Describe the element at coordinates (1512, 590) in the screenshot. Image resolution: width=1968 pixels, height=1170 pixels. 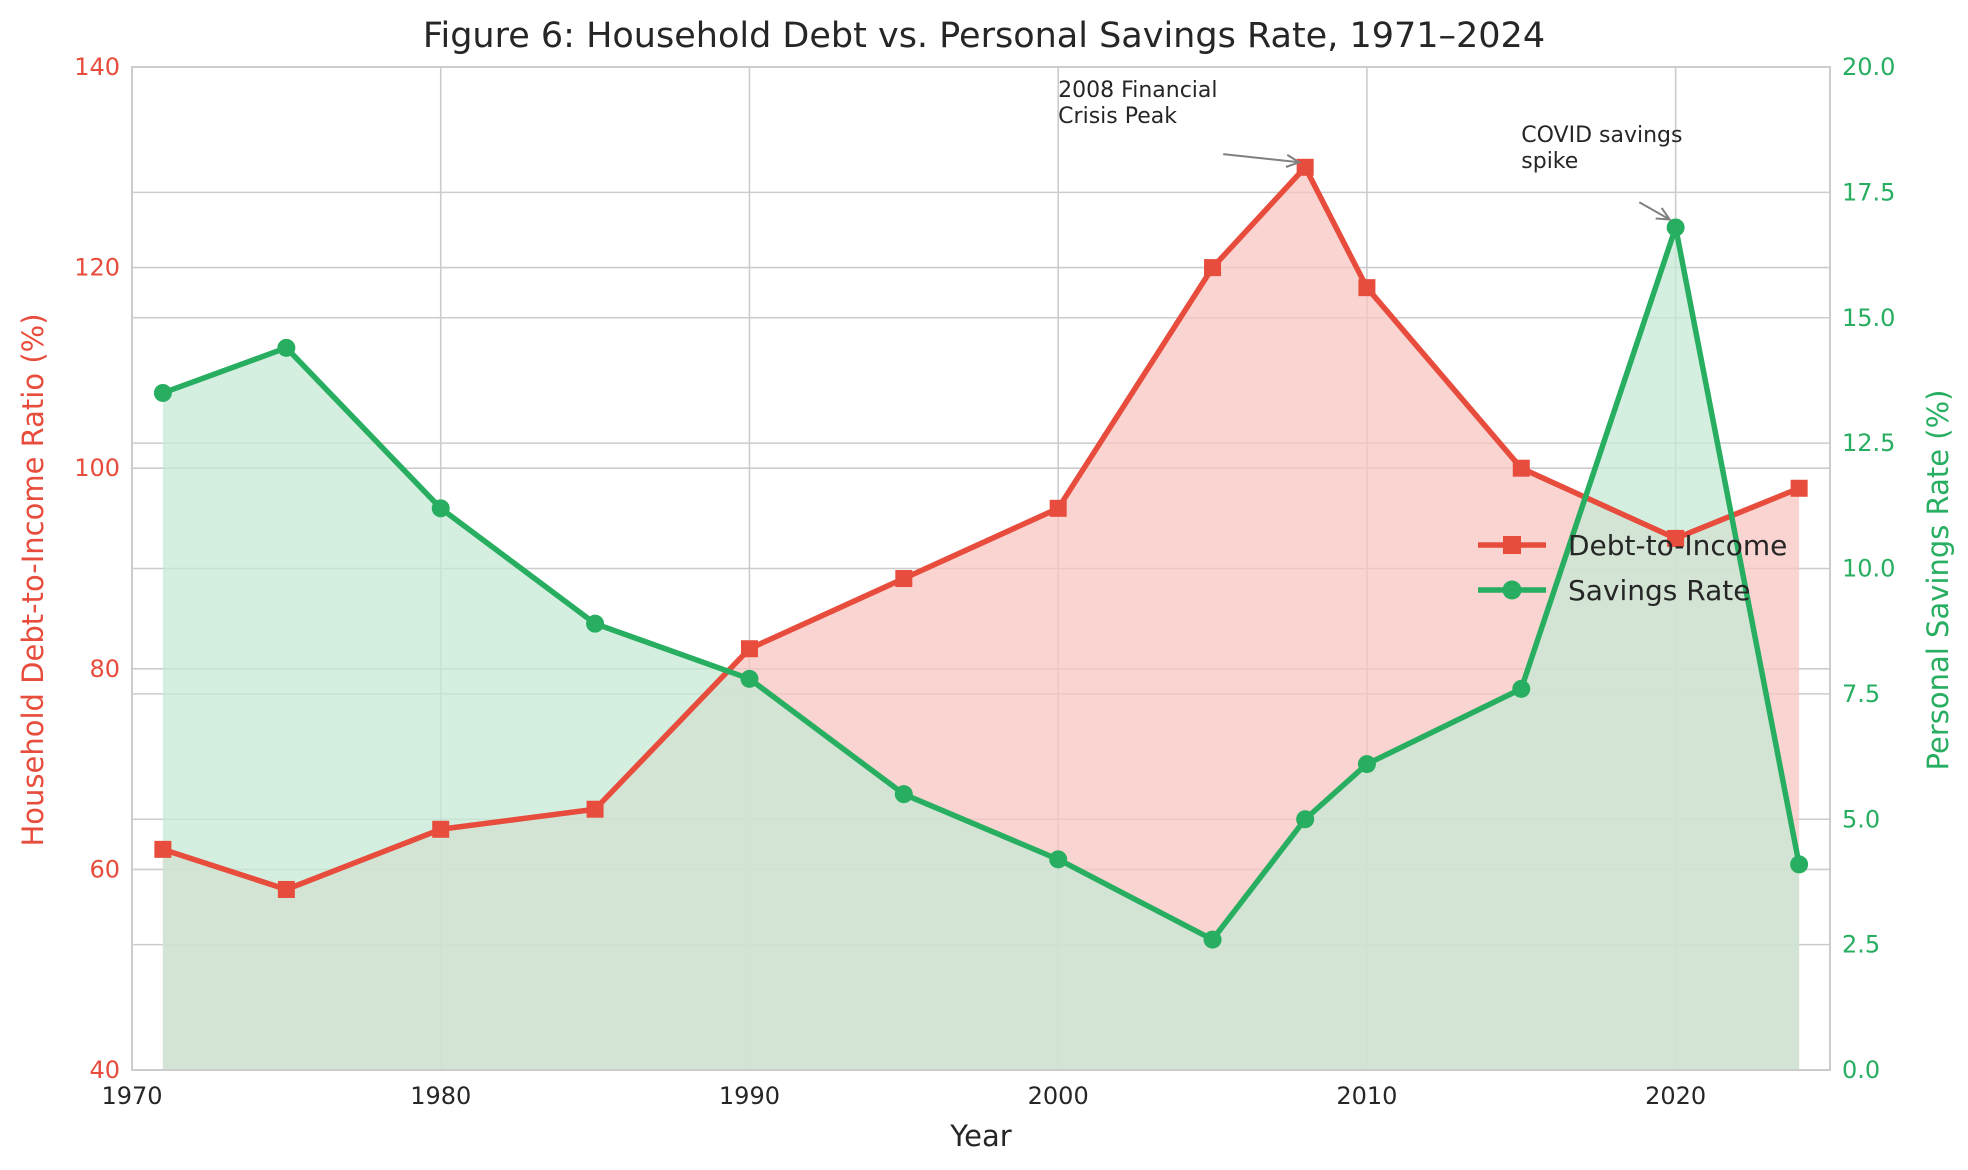
I see `legend-marker-circle` at that location.